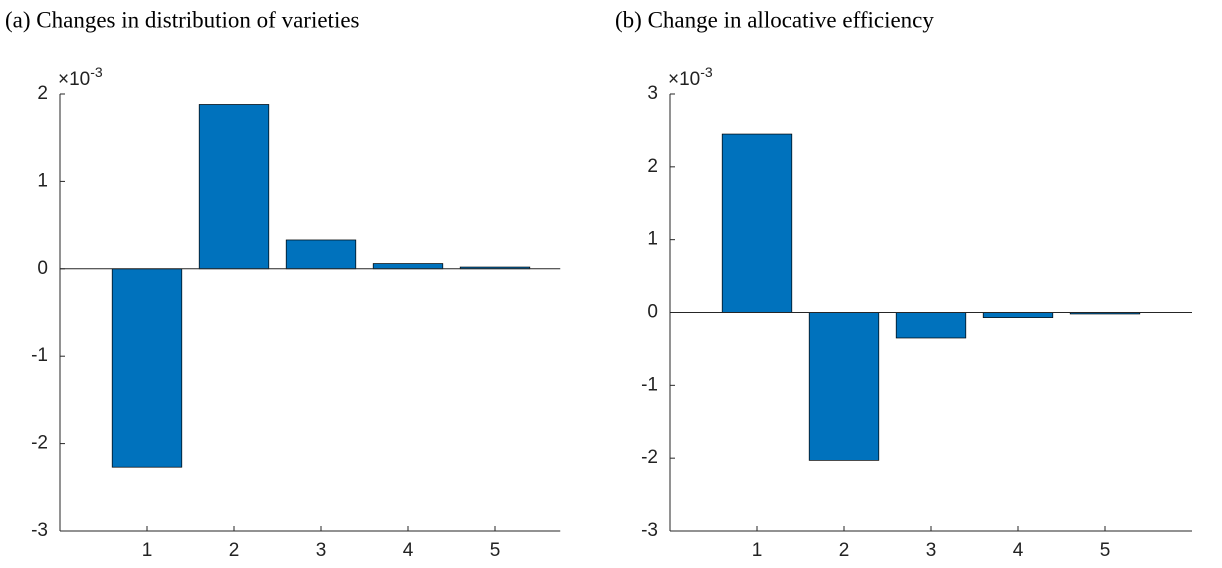  What do you see at coordinates (652, 93) in the screenshot?
I see `y-tick-label: 3` at bounding box center [652, 93].